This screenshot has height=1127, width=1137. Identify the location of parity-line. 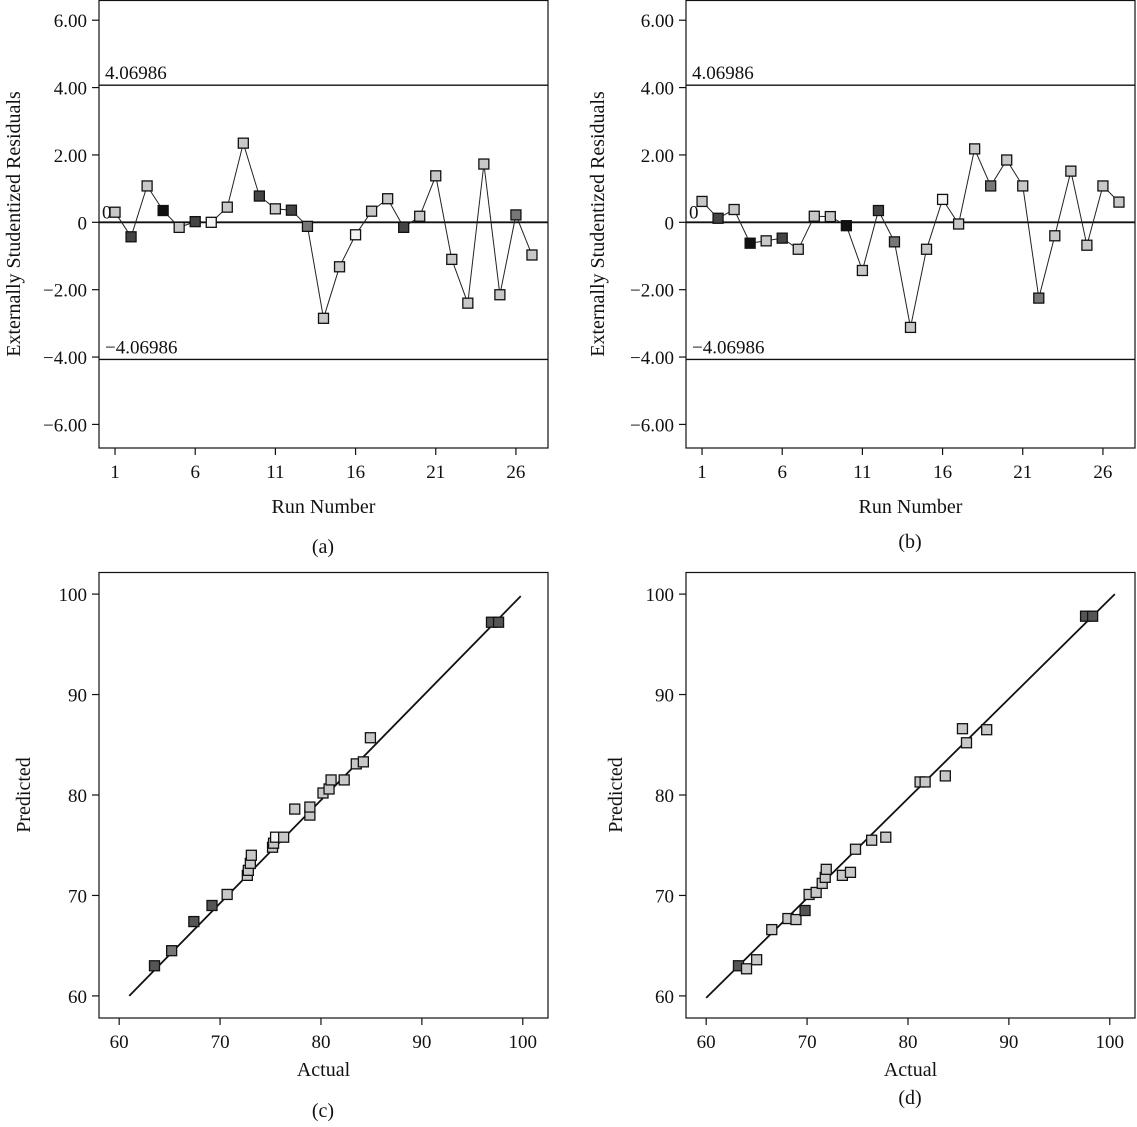
(910, 796).